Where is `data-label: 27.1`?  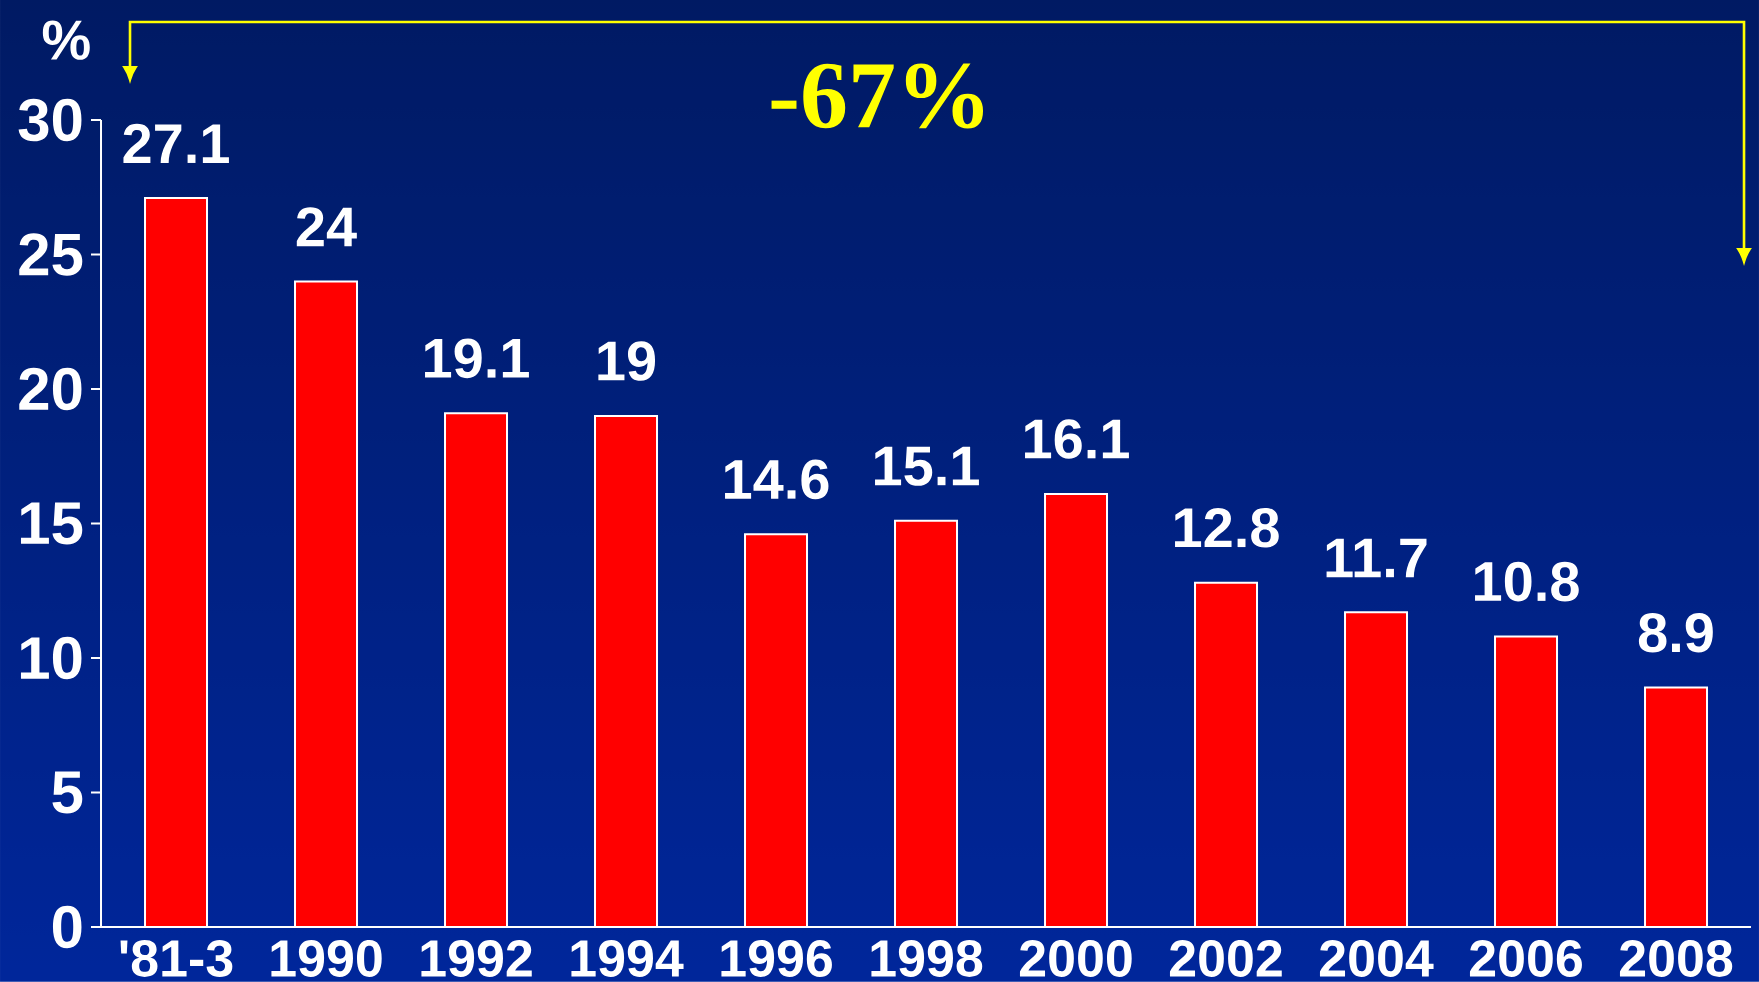
data-label: 27.1 is located at coordinates (176, 143).